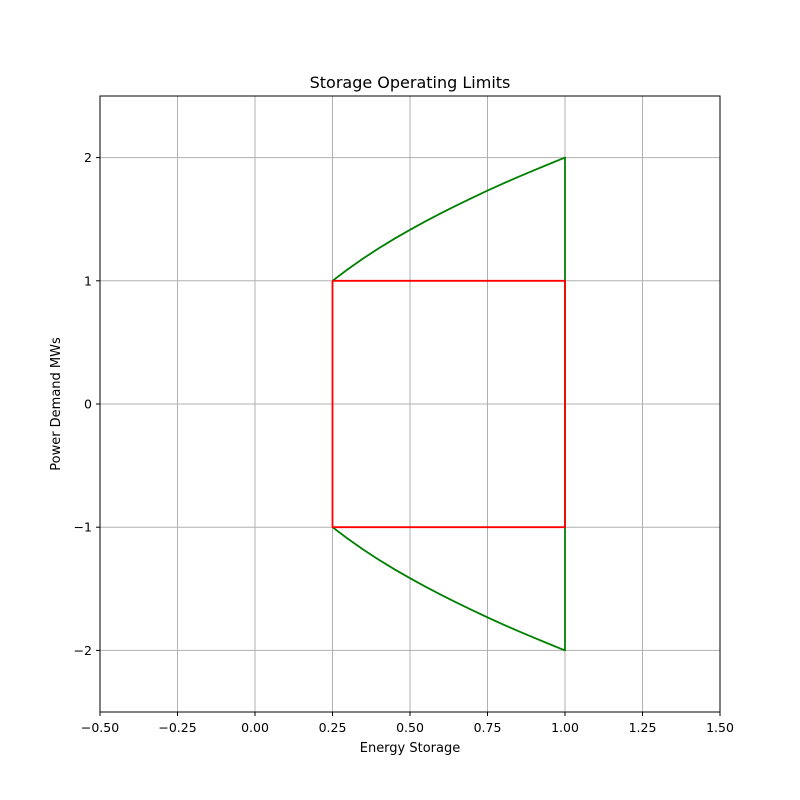  I want to click on y-tick-label: 2, so click(88, 157).